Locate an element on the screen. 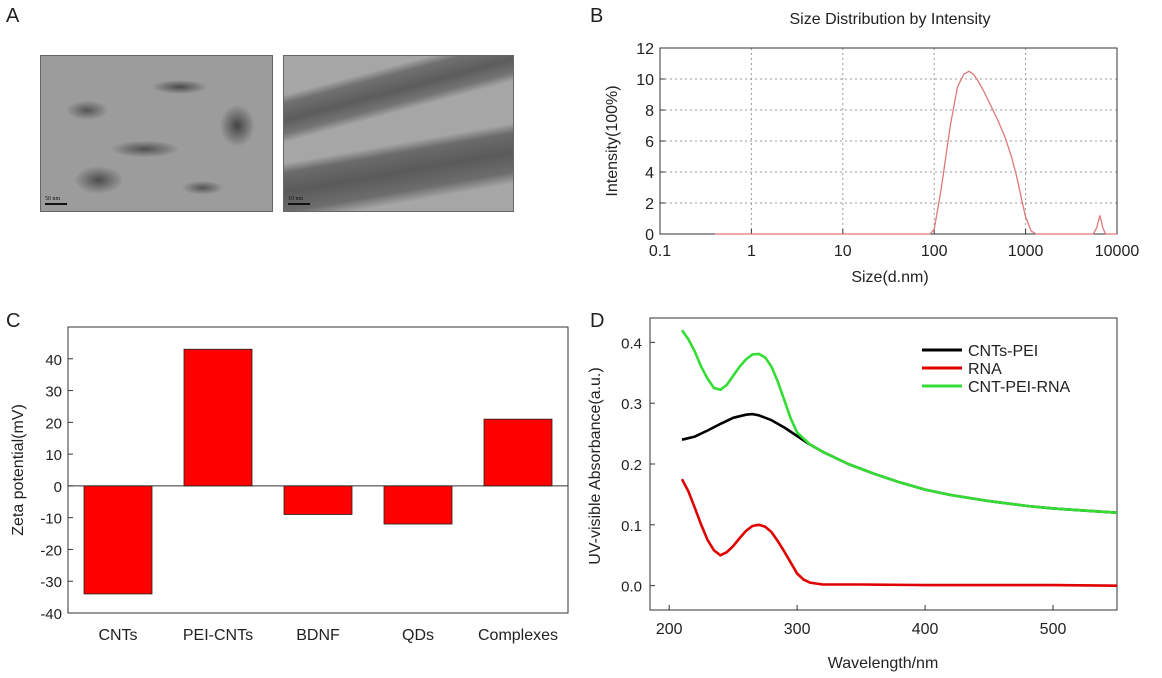 Image resolution: width=1162 pixels, height=678 pixels. chart-b-x-axis-label: Size(d.nm) is located at coordinates (889, 277).